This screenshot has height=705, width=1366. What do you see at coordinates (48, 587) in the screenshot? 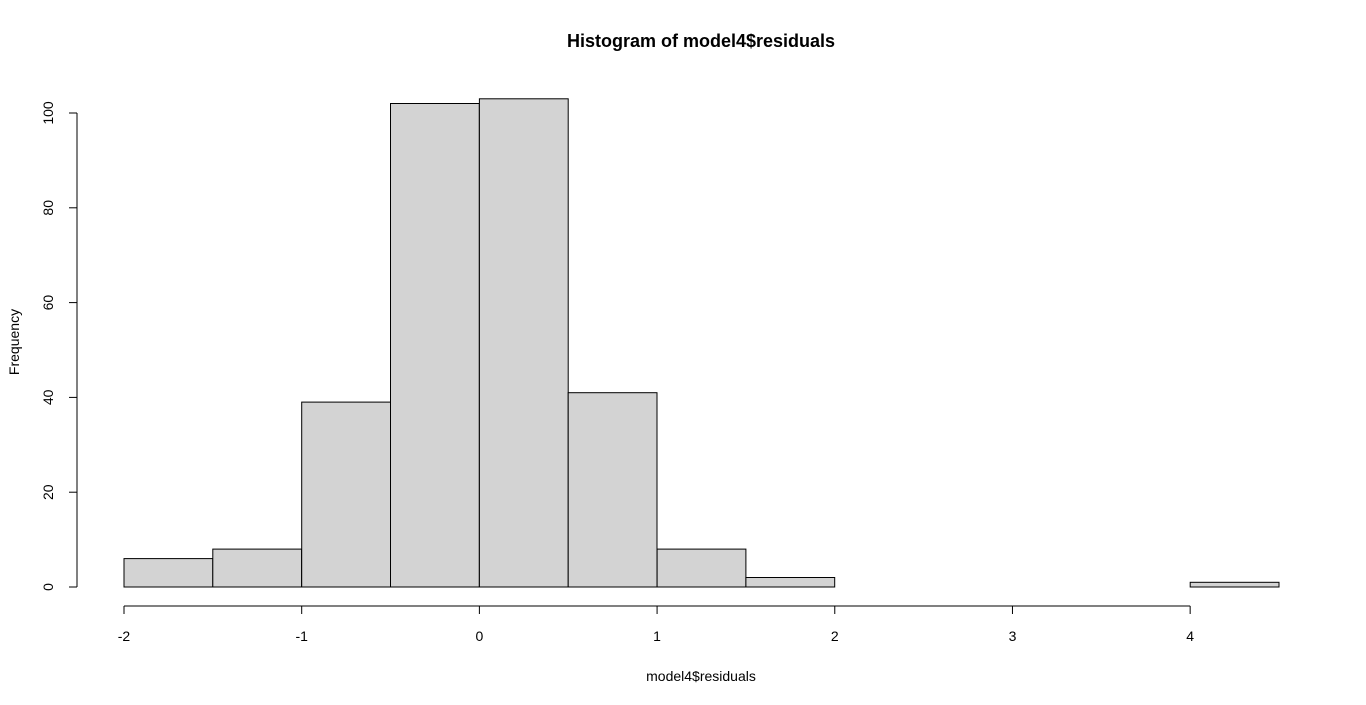
I see `y-tick-label: 0` at bounding box center [48, 587].